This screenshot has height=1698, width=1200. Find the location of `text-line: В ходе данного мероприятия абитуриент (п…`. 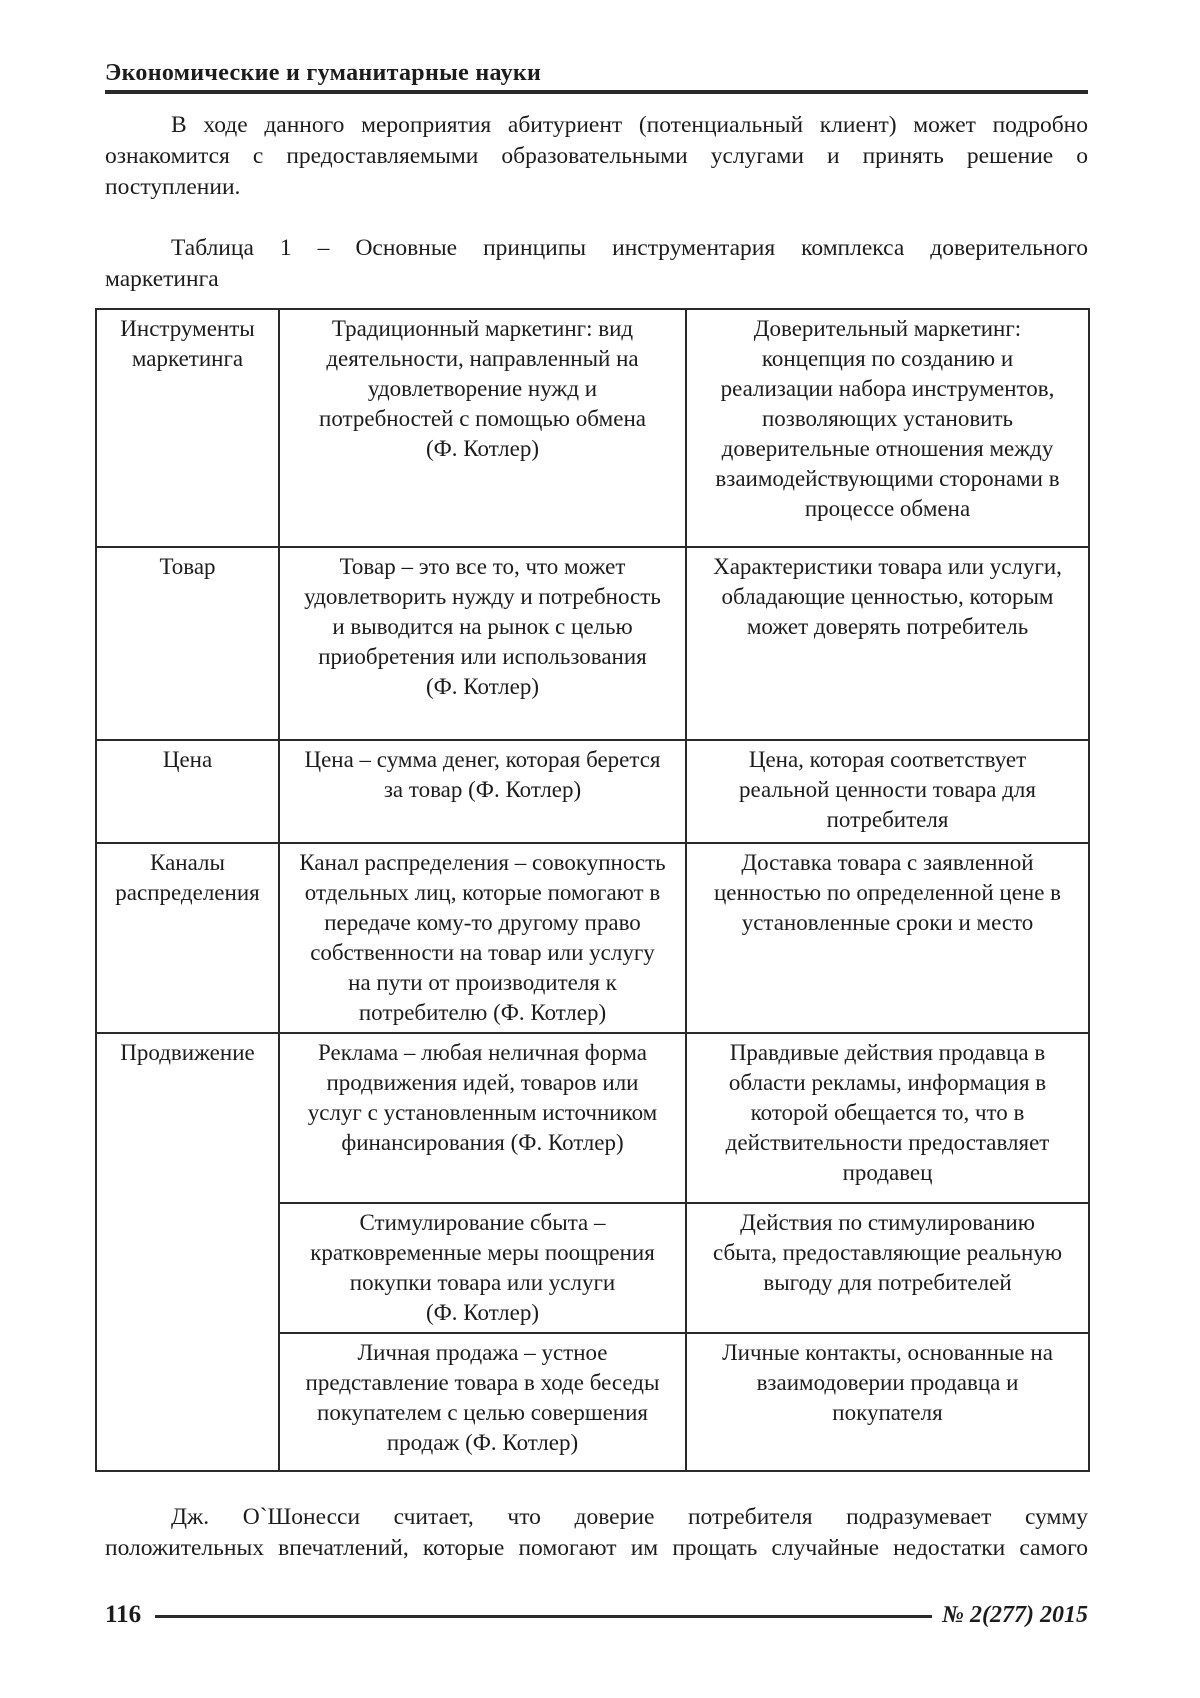

text-line: В ходе данного мероприятия абитуриент (п… is located at coordinates (629, 125).